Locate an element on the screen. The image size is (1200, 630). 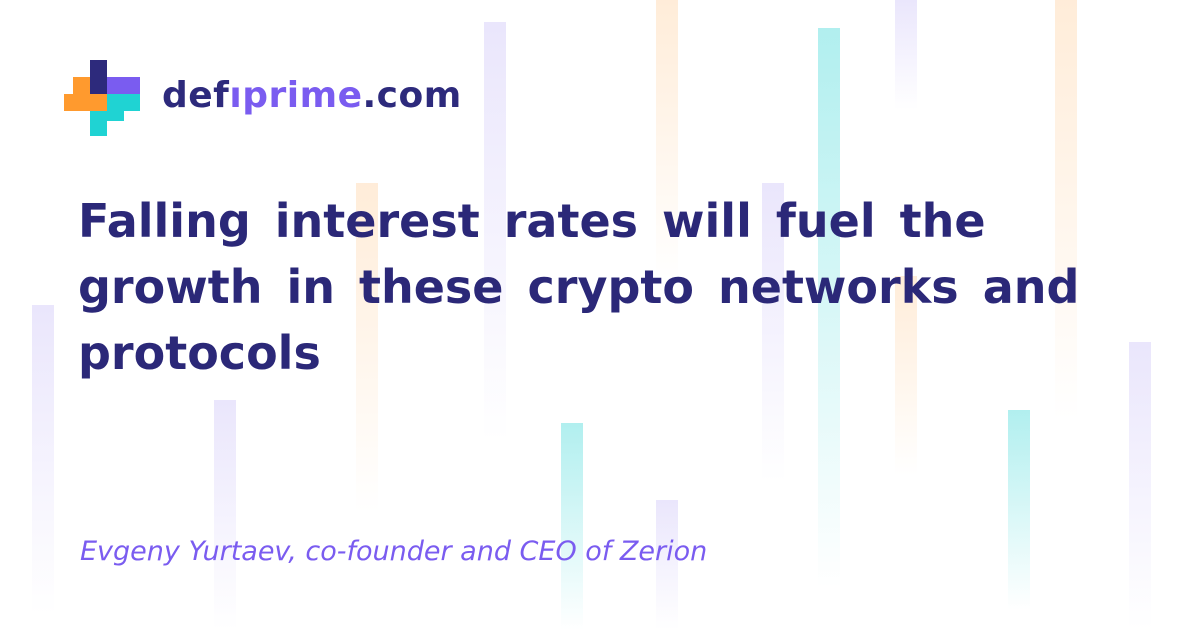
brand-name-domain: .com is located at coordinates (412, 95).